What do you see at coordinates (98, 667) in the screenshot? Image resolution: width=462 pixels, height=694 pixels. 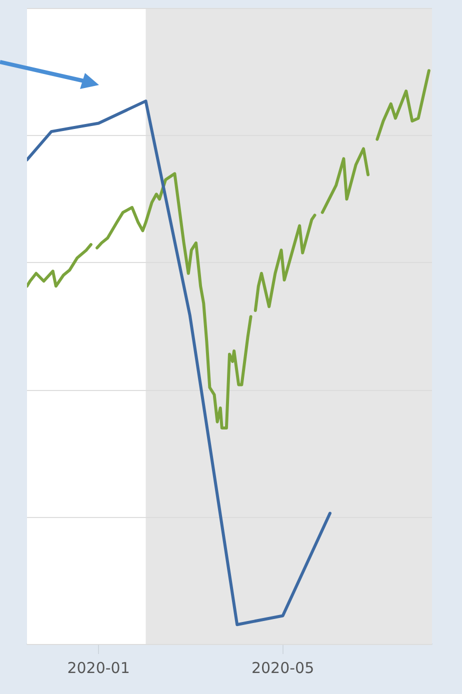 I see `x-tick-label: 2020-01` at bounding box center [98, 667].